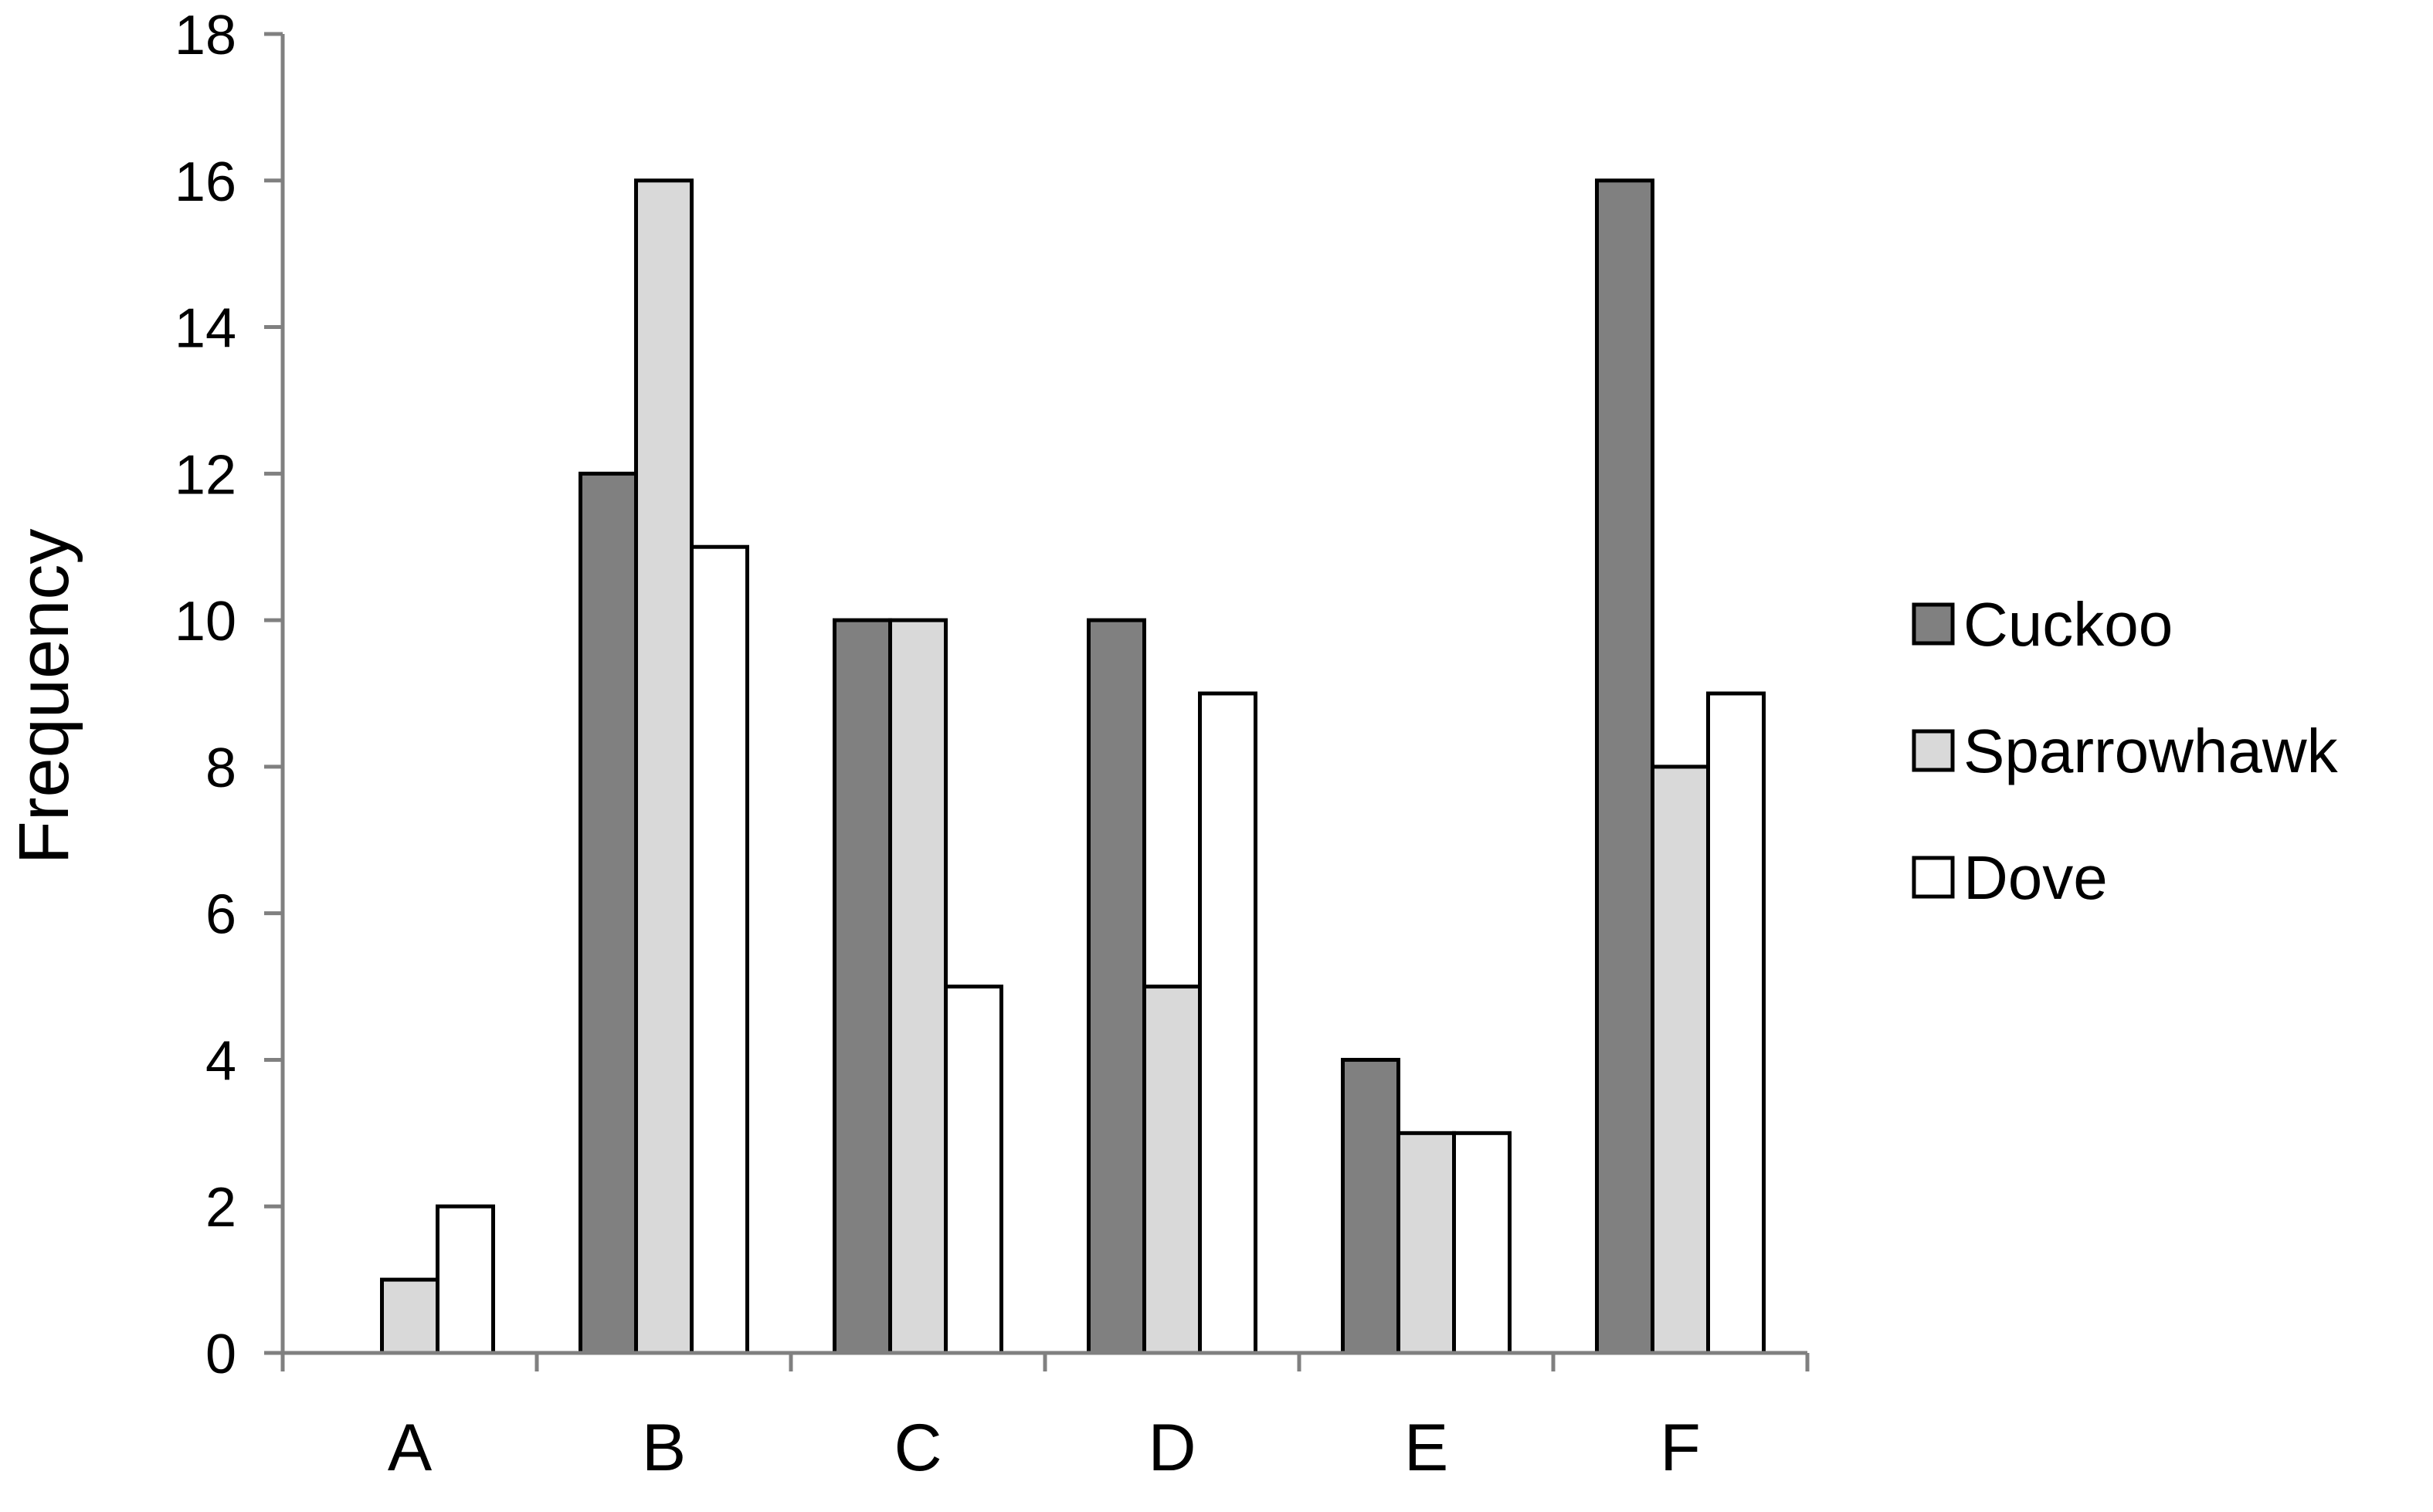 The width and height of the screenshot is (2433, 1512). Describe the element at coordinates (220, 768) in the screenshot. I see `y-tick-label: 8` at that location.